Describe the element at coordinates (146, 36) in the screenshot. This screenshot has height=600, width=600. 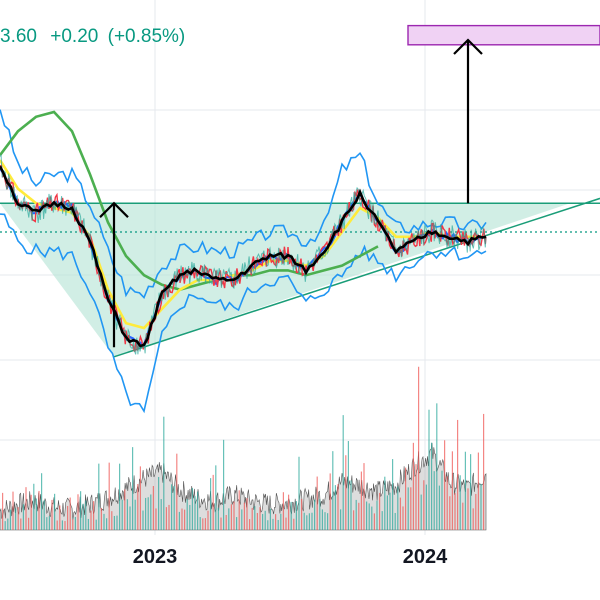
I see `price-change-percent: (+0.85%)` at that location.